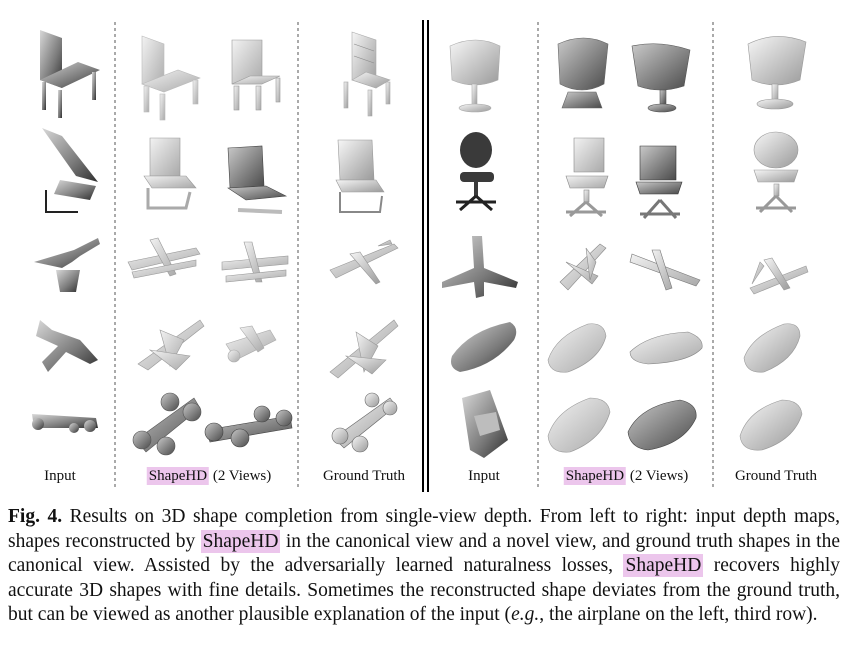 The image size is (848, 672). Describe the element at coordinates (666, 348) in the screenshot. I see `thumb-right-row4-recon-novel` at that location.